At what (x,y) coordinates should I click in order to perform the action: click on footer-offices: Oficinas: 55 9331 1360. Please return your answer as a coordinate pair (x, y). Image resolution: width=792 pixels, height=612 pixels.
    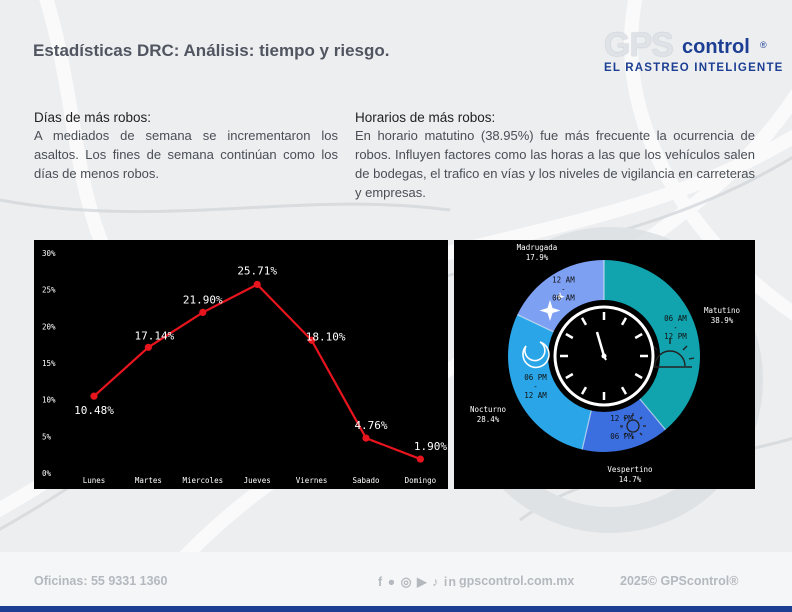
    Looking at the image, I should click on (101, 581).